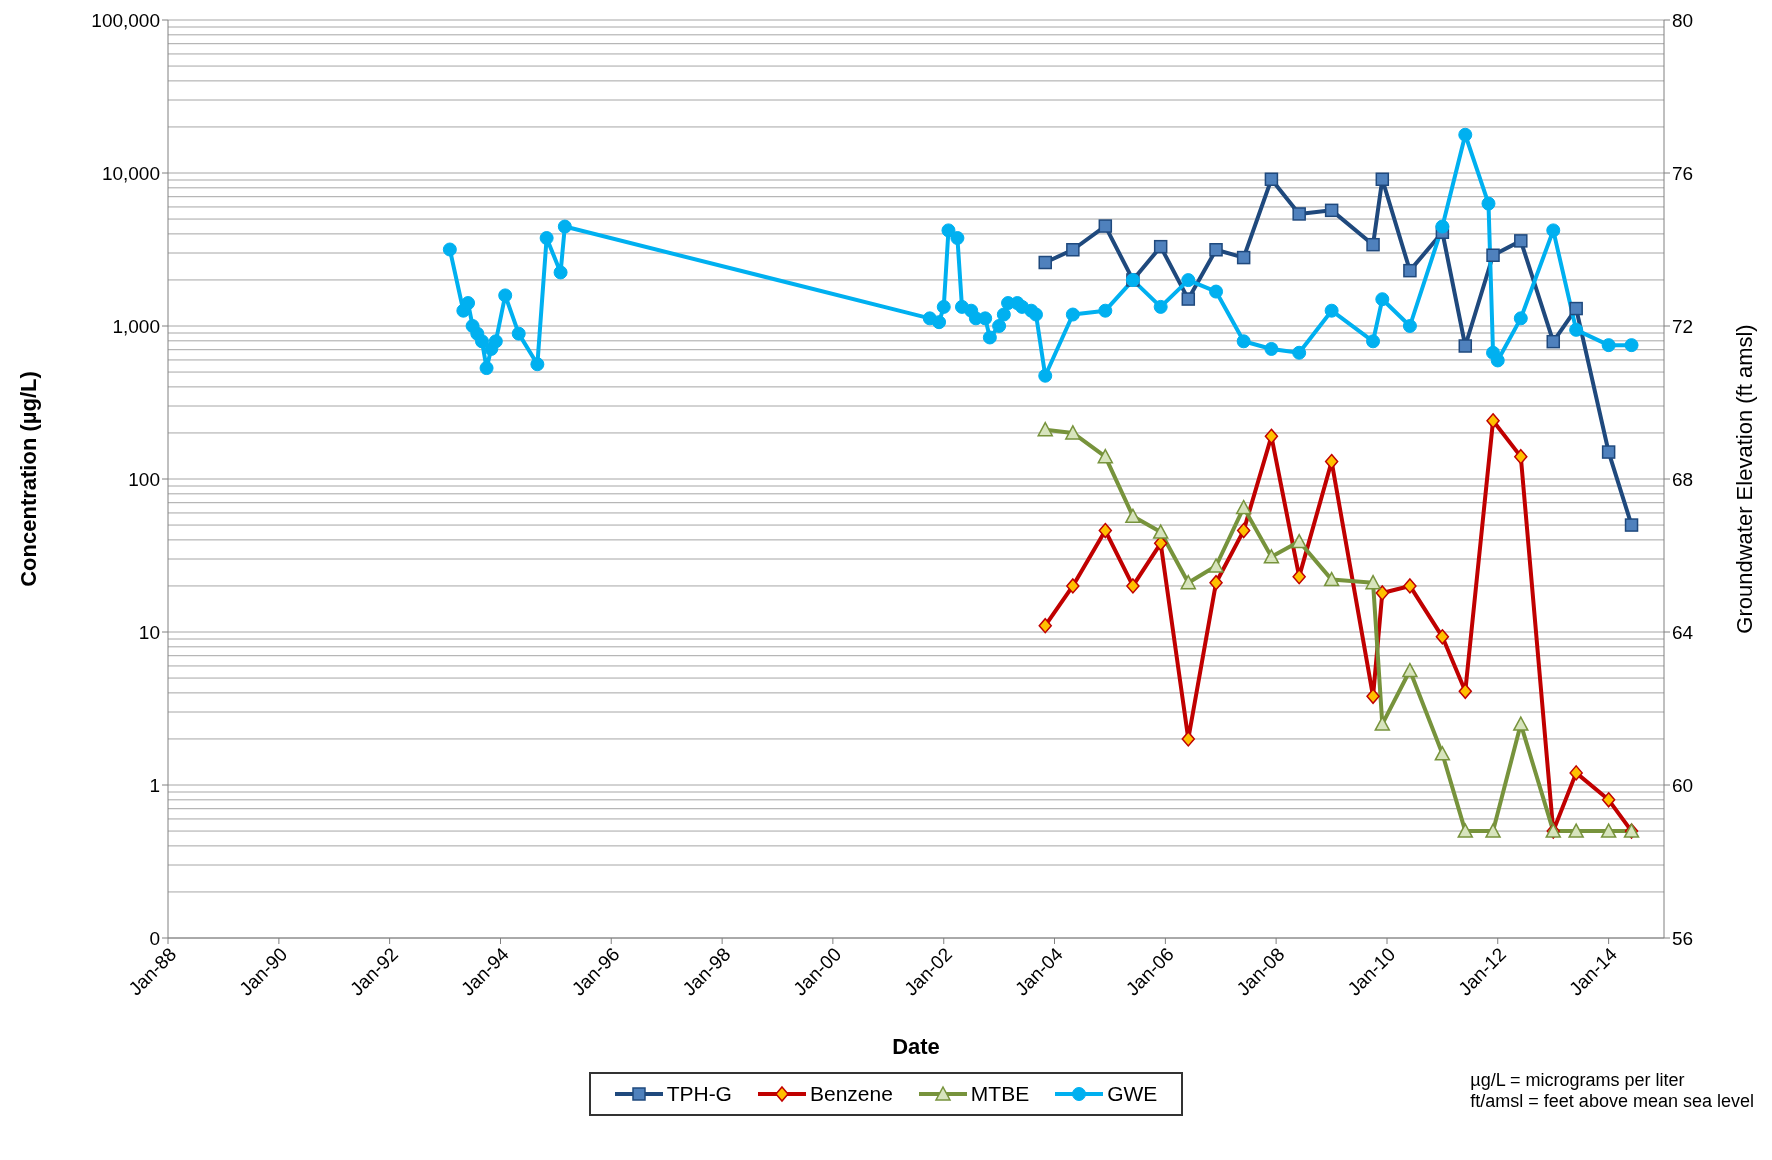 This screenshot has height=1160, width=1772. What do you see at coordinates (154, 785) in the screenshot?
I see `y-tick-label: 1` at bounding box center [154, 785].